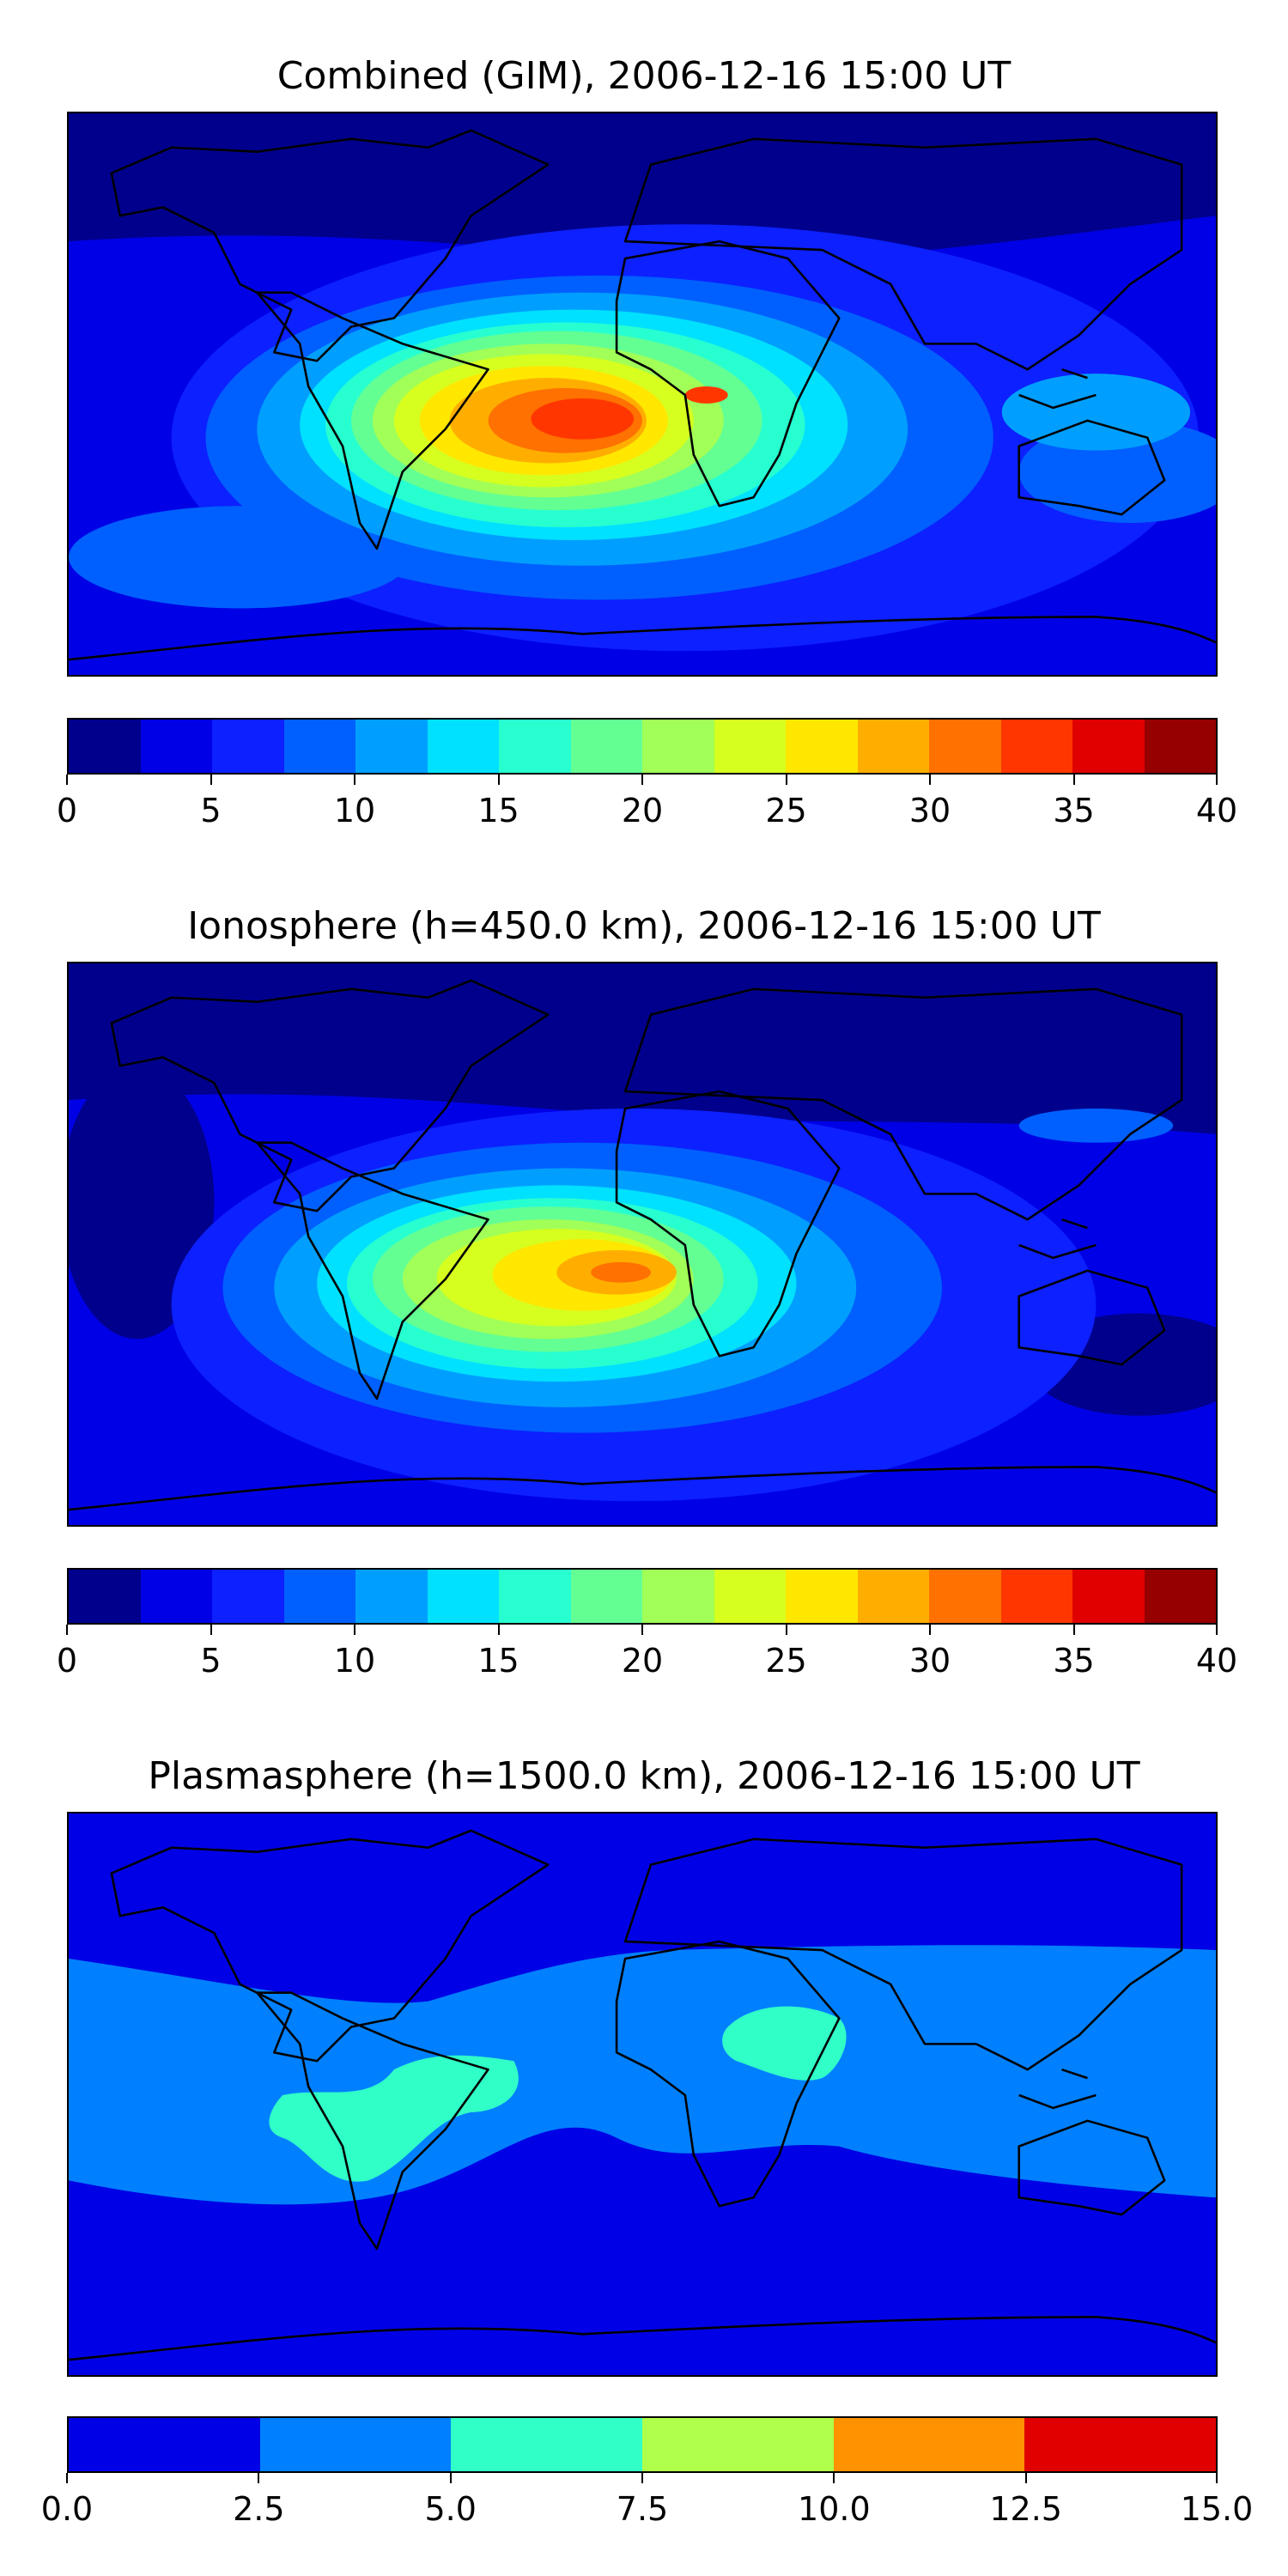 Image resolution: width=1288 pixels, height=2576 pixels. Describe the element at coordinates (642, 2509) in the screenshot. I see `colorbar-tick-label: 7.5` at that location.